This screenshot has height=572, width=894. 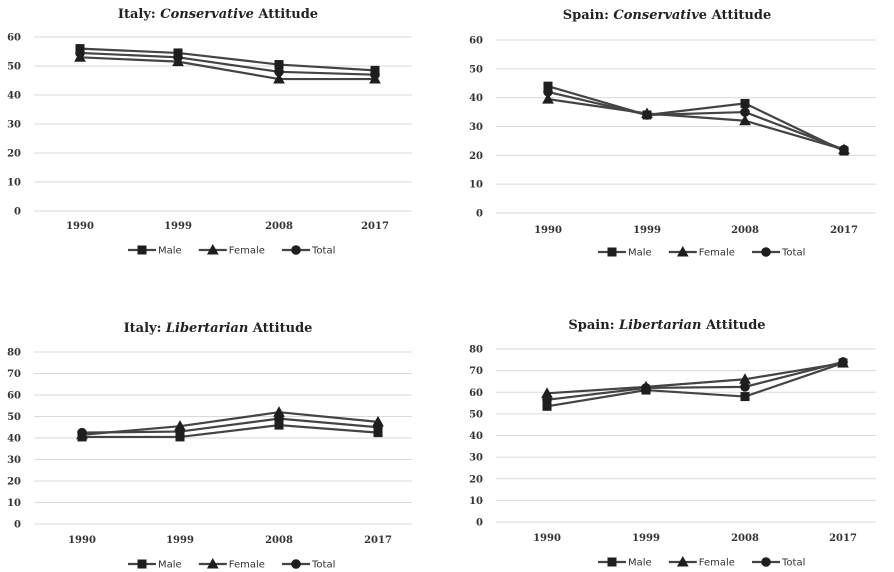 I want to click on y-tick-label: 70, so click(x=476, y=371).